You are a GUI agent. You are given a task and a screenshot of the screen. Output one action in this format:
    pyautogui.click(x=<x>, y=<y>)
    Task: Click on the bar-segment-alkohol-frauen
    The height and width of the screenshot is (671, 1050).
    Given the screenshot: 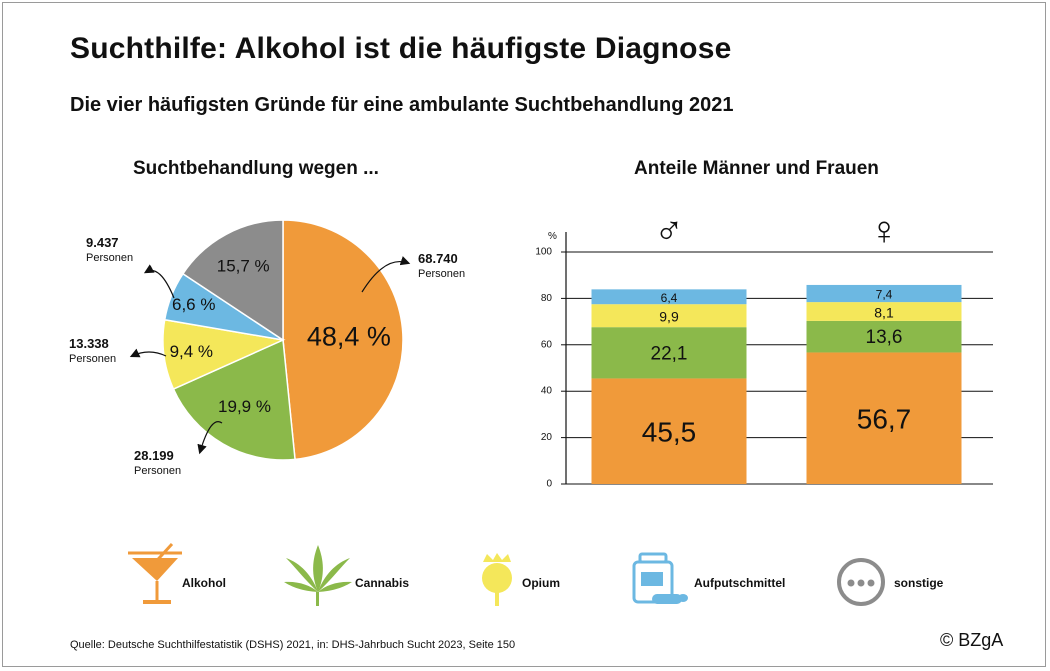 What is the action you would take?
    pyautogui.click(x=884, y=418)
    